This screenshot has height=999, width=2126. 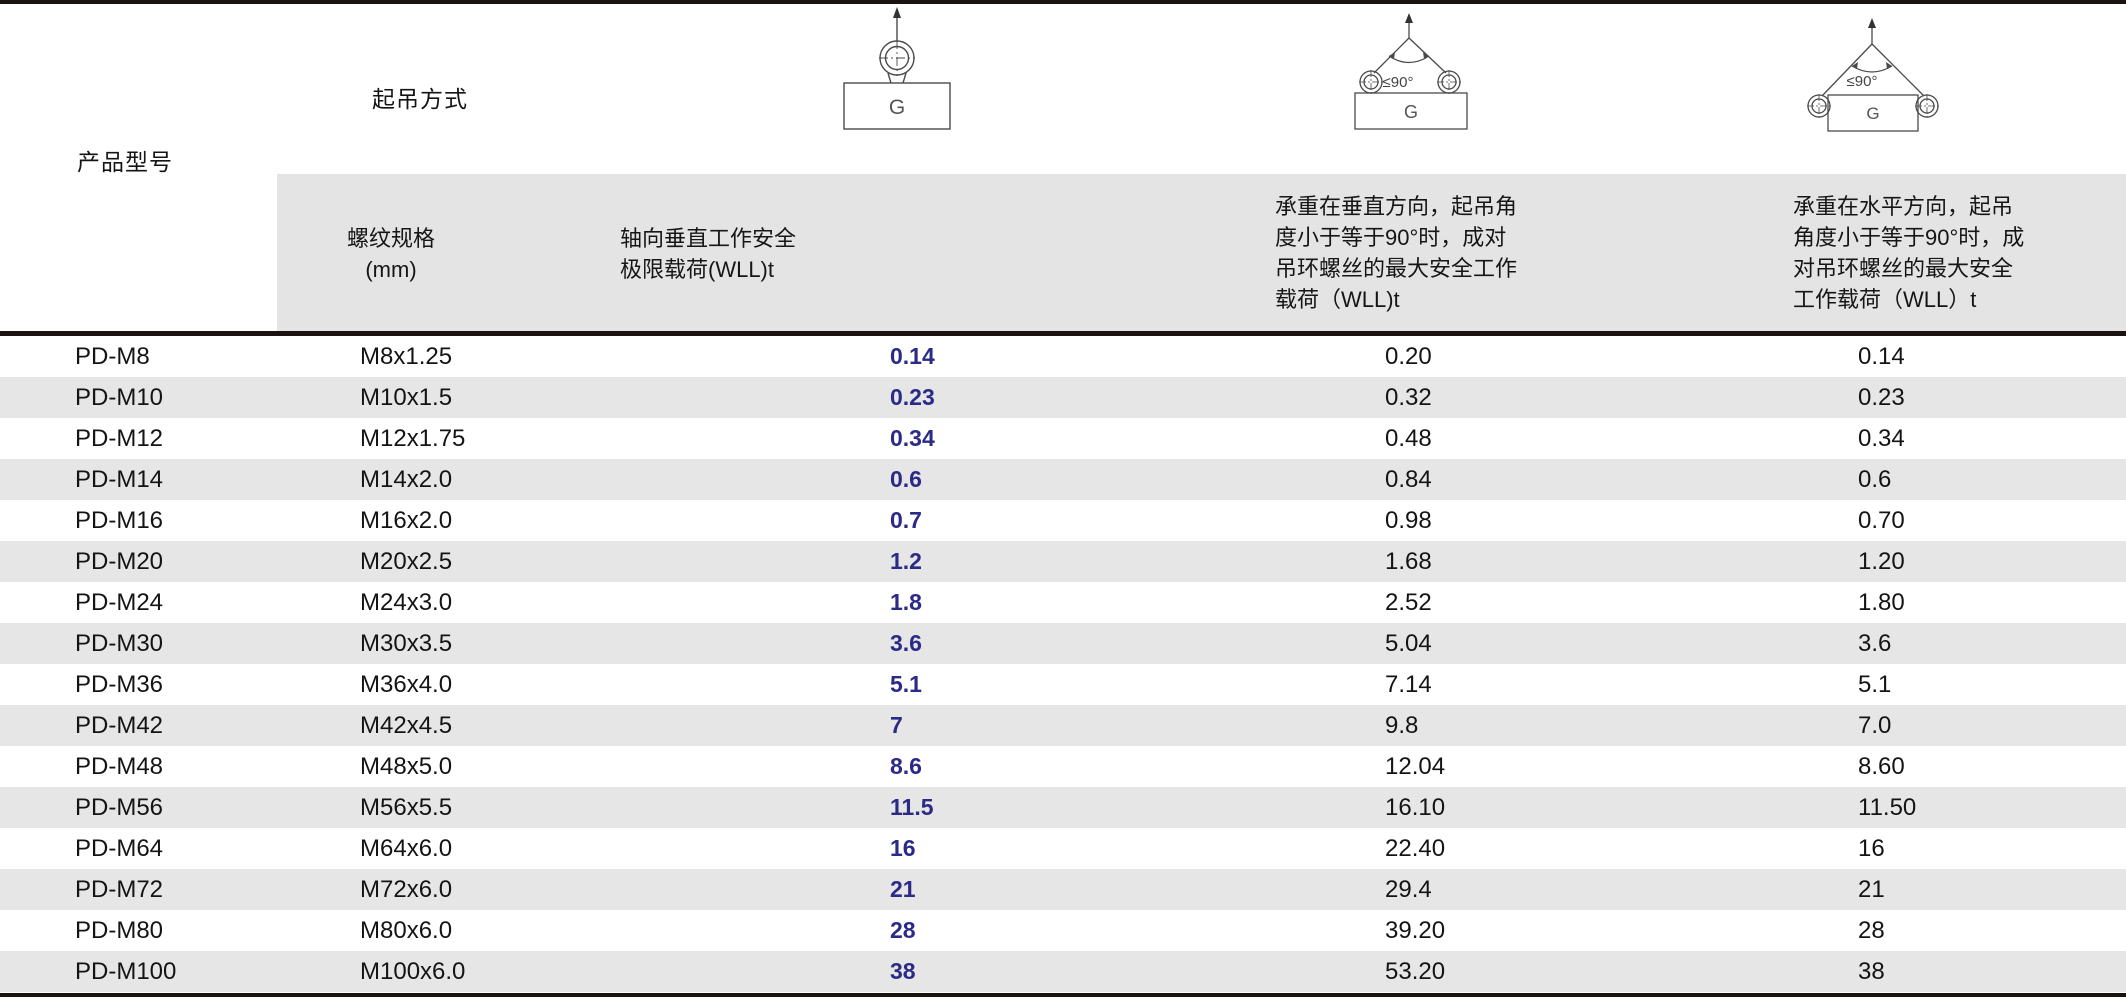 What do you see at coordinates (1875, 643) in the screenshot?
I see `cell-horizontal-pair-wll: 3.6` at bounding box center [1875, 643].